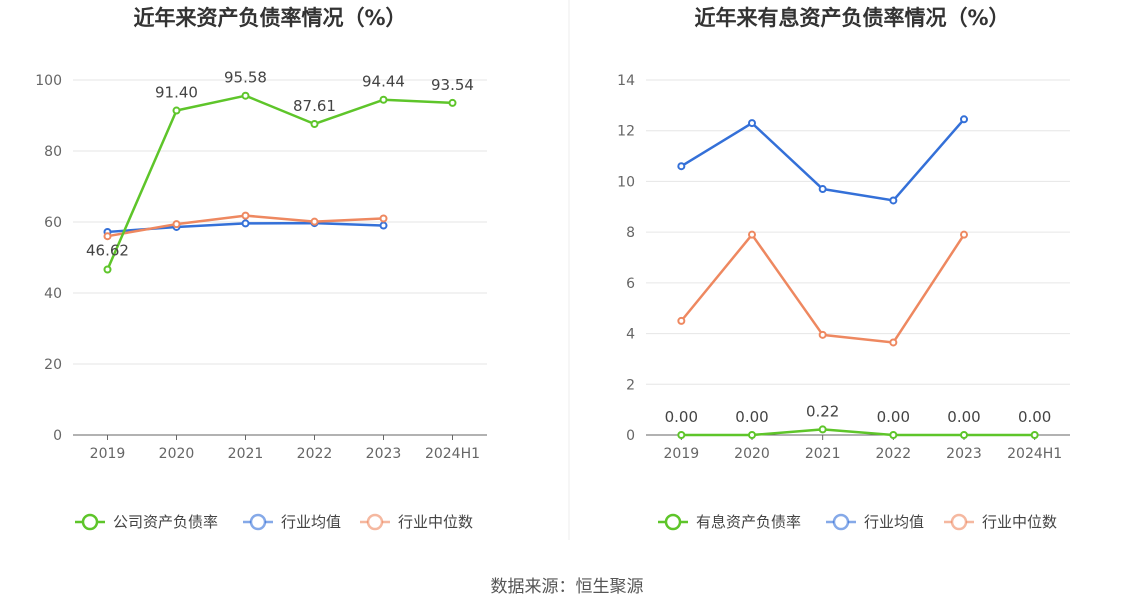 This screenshot has height=612, width=1134. I want to click on y-tick-label: 6, so click(630, 284).